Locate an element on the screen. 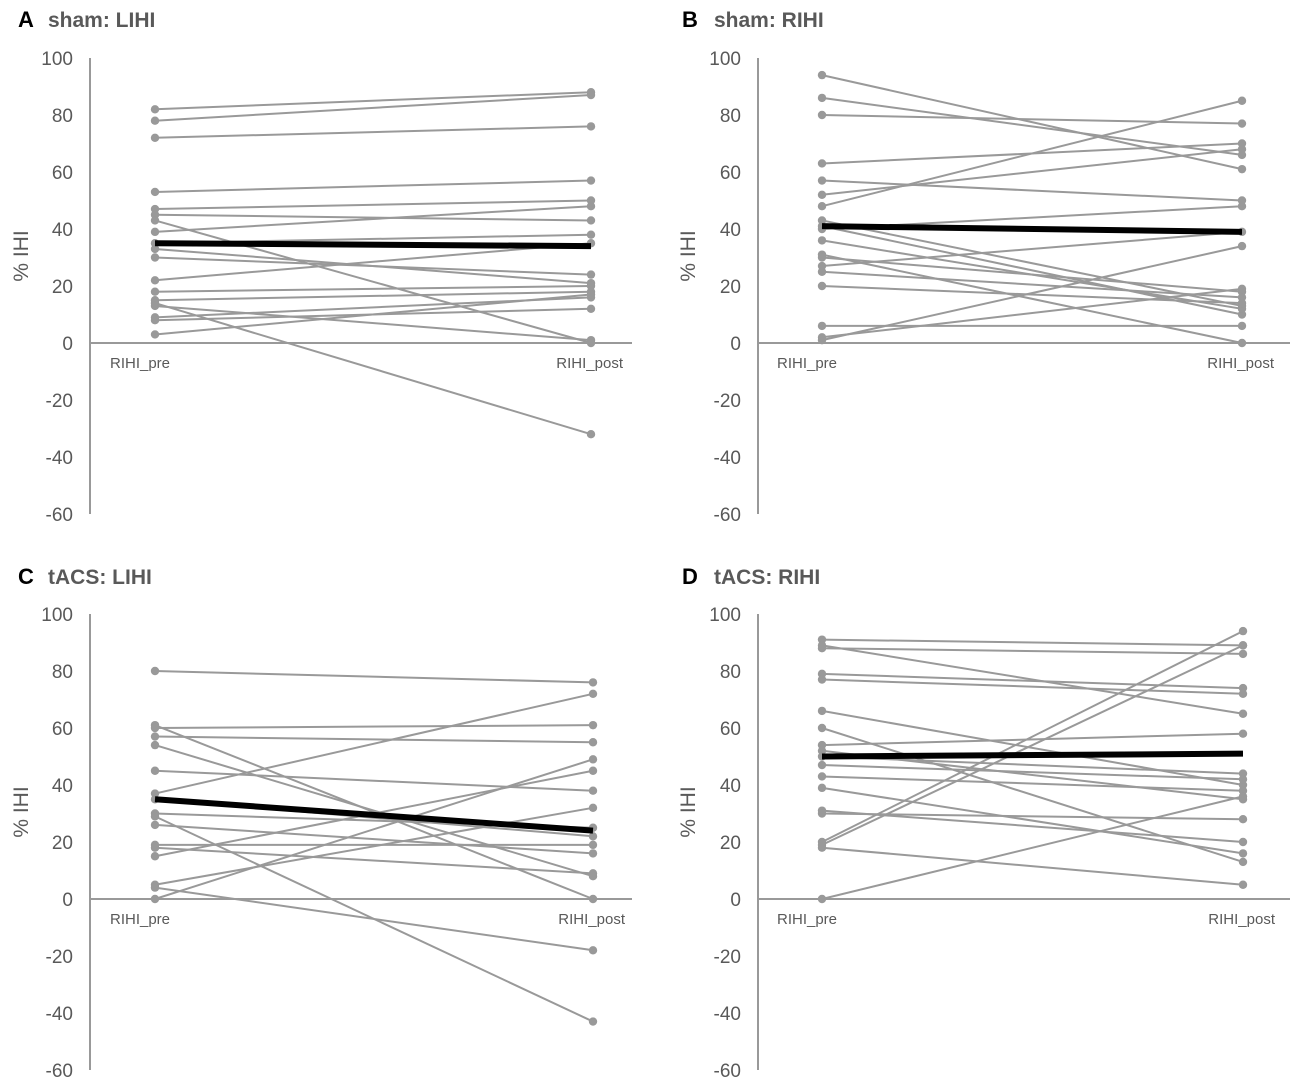 This screenshot has width=1300, height=1091. y-tick-label: -60 is located at coordinates (59, 1071).